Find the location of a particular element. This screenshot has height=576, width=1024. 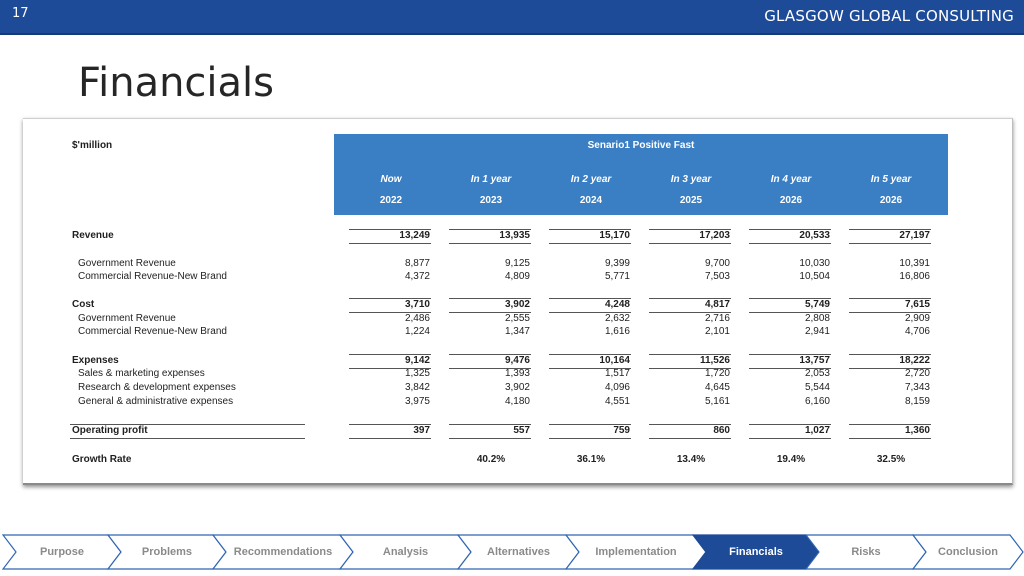

table-cell: 4,551 is located at coordinates (617, 401).